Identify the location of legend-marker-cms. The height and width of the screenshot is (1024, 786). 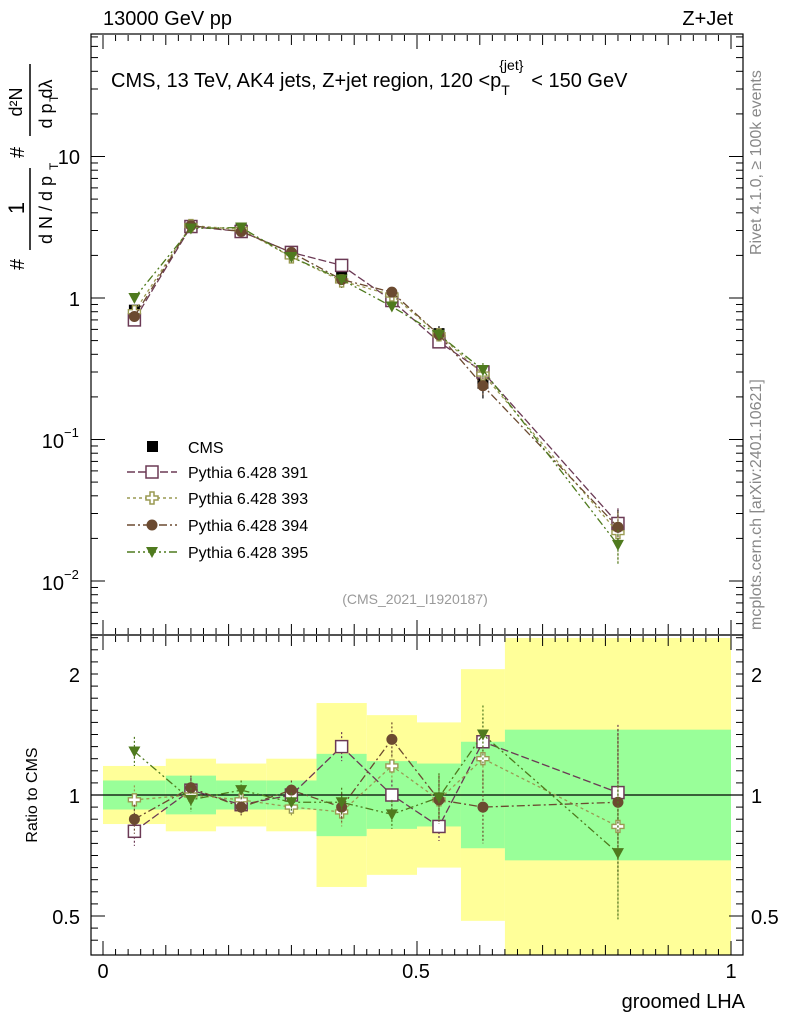
(152, 446).